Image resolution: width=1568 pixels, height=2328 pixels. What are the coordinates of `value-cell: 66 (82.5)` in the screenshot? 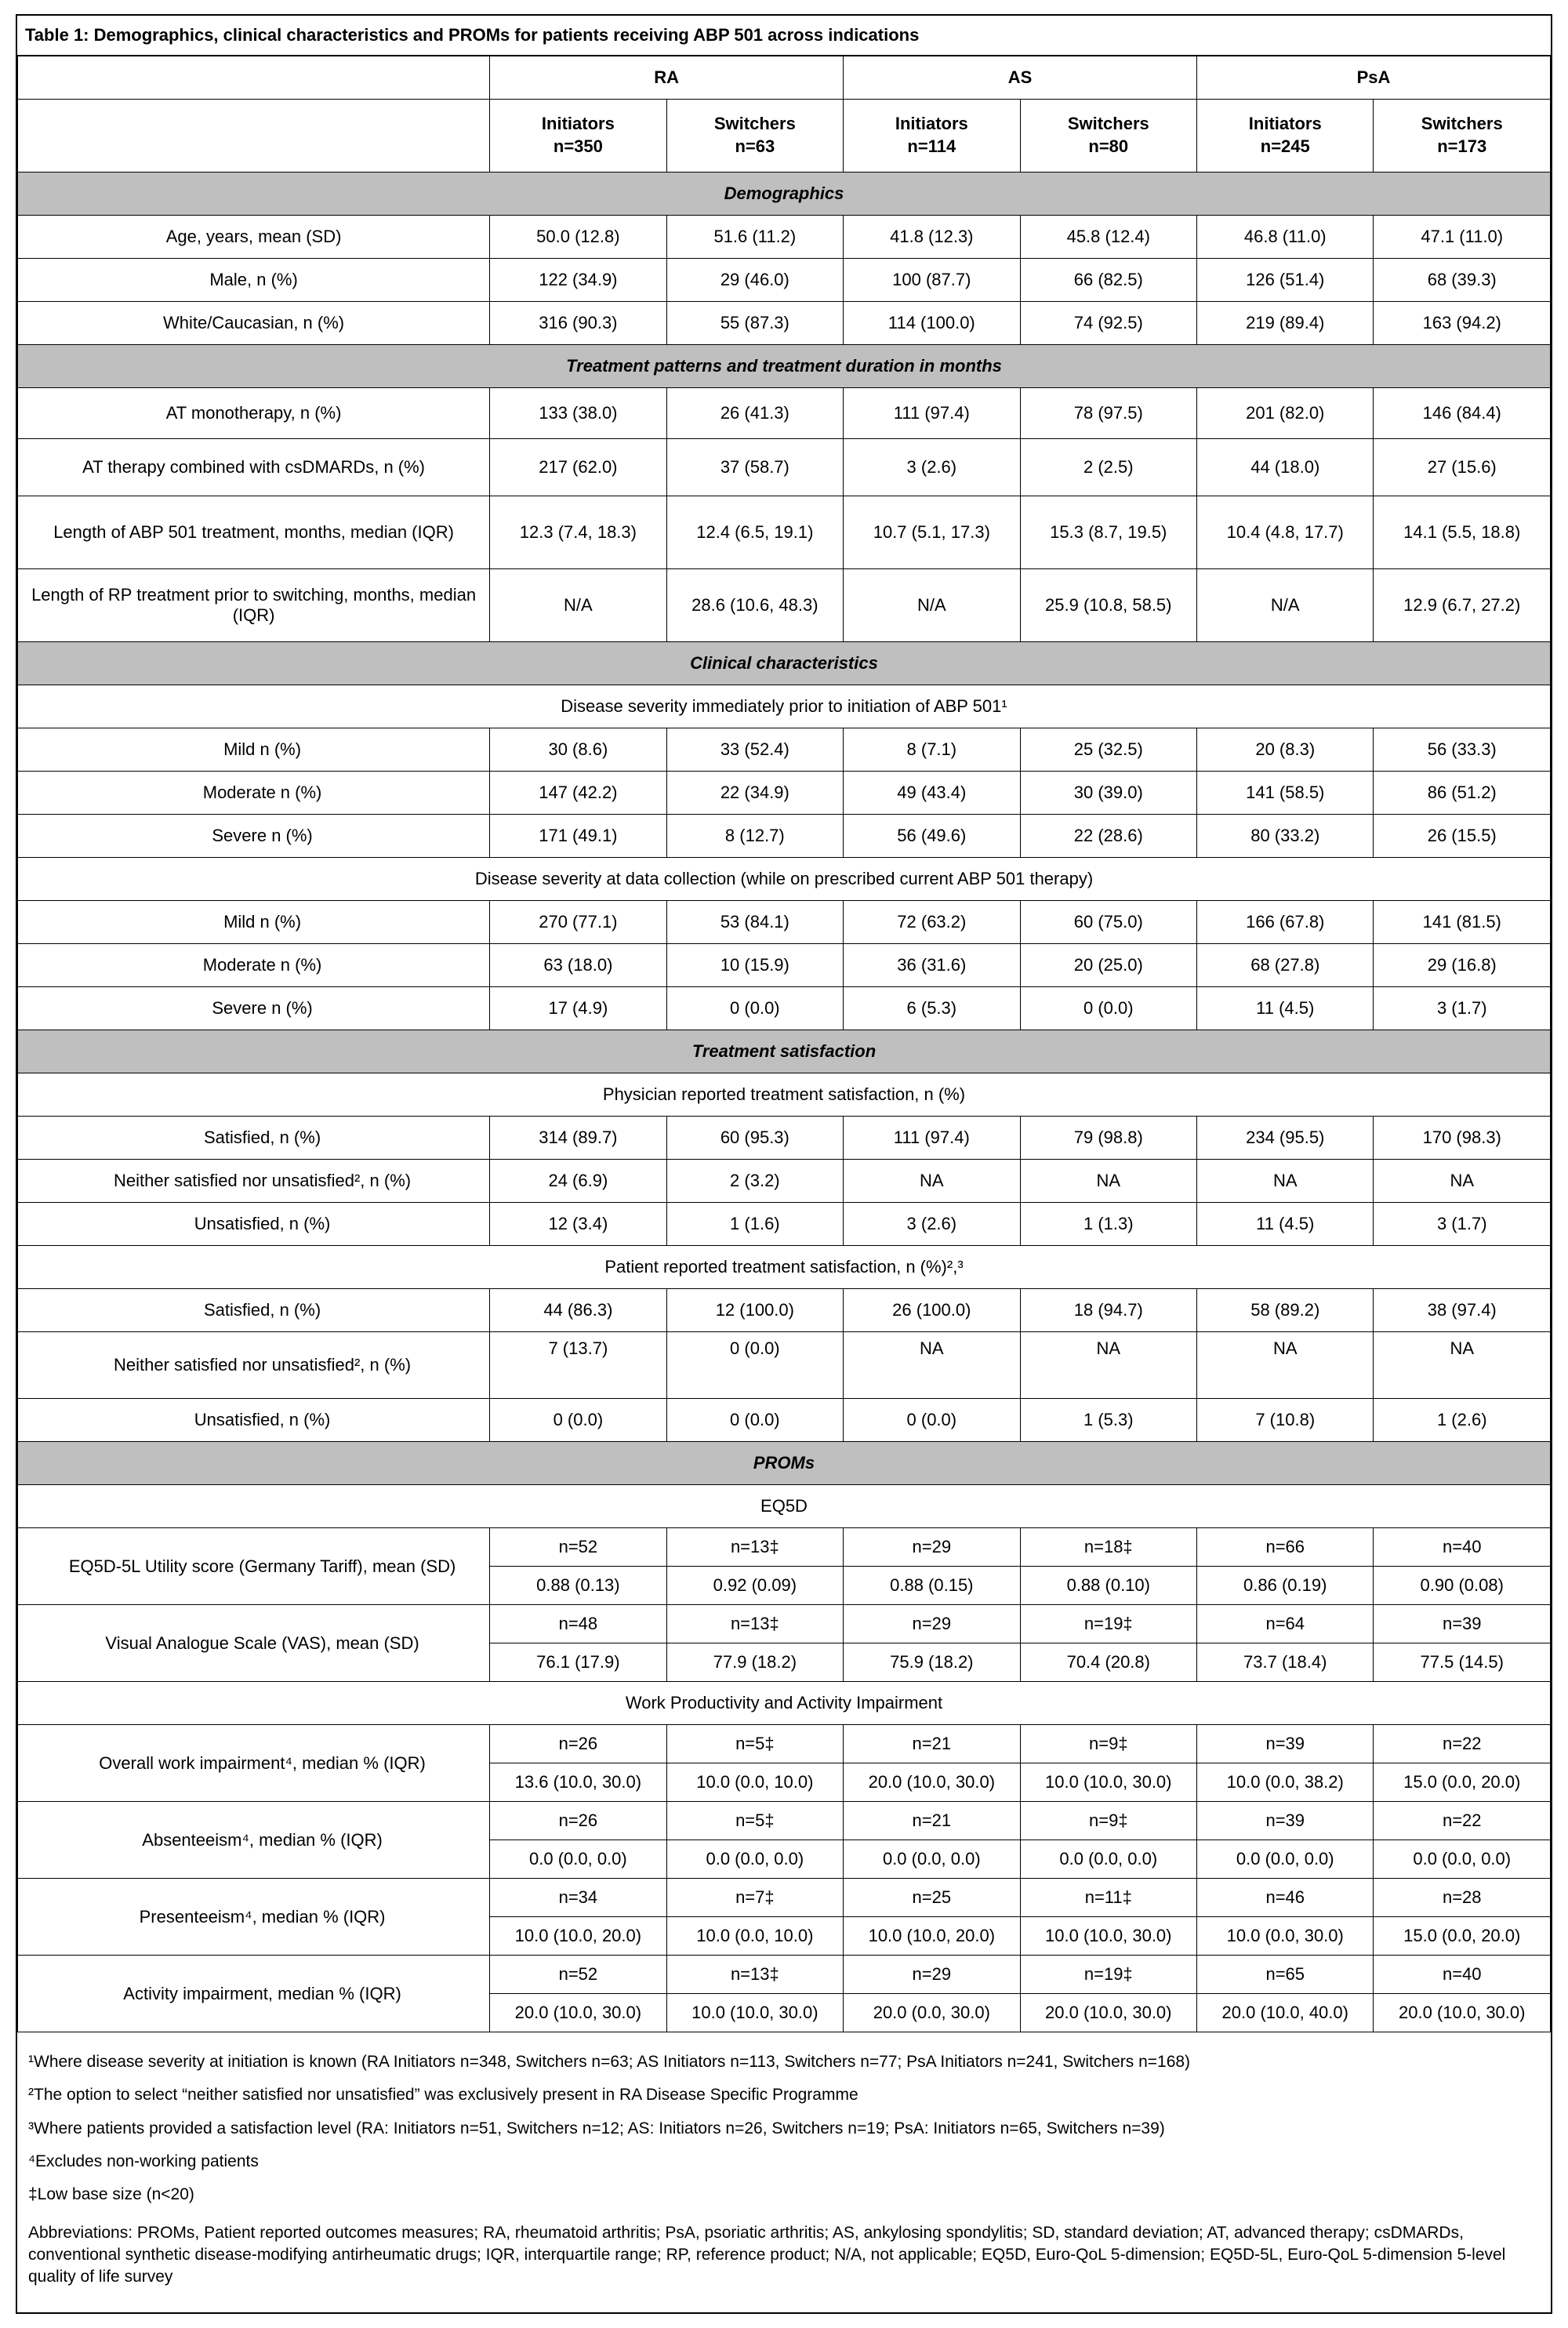 It's located at (1108, 280).